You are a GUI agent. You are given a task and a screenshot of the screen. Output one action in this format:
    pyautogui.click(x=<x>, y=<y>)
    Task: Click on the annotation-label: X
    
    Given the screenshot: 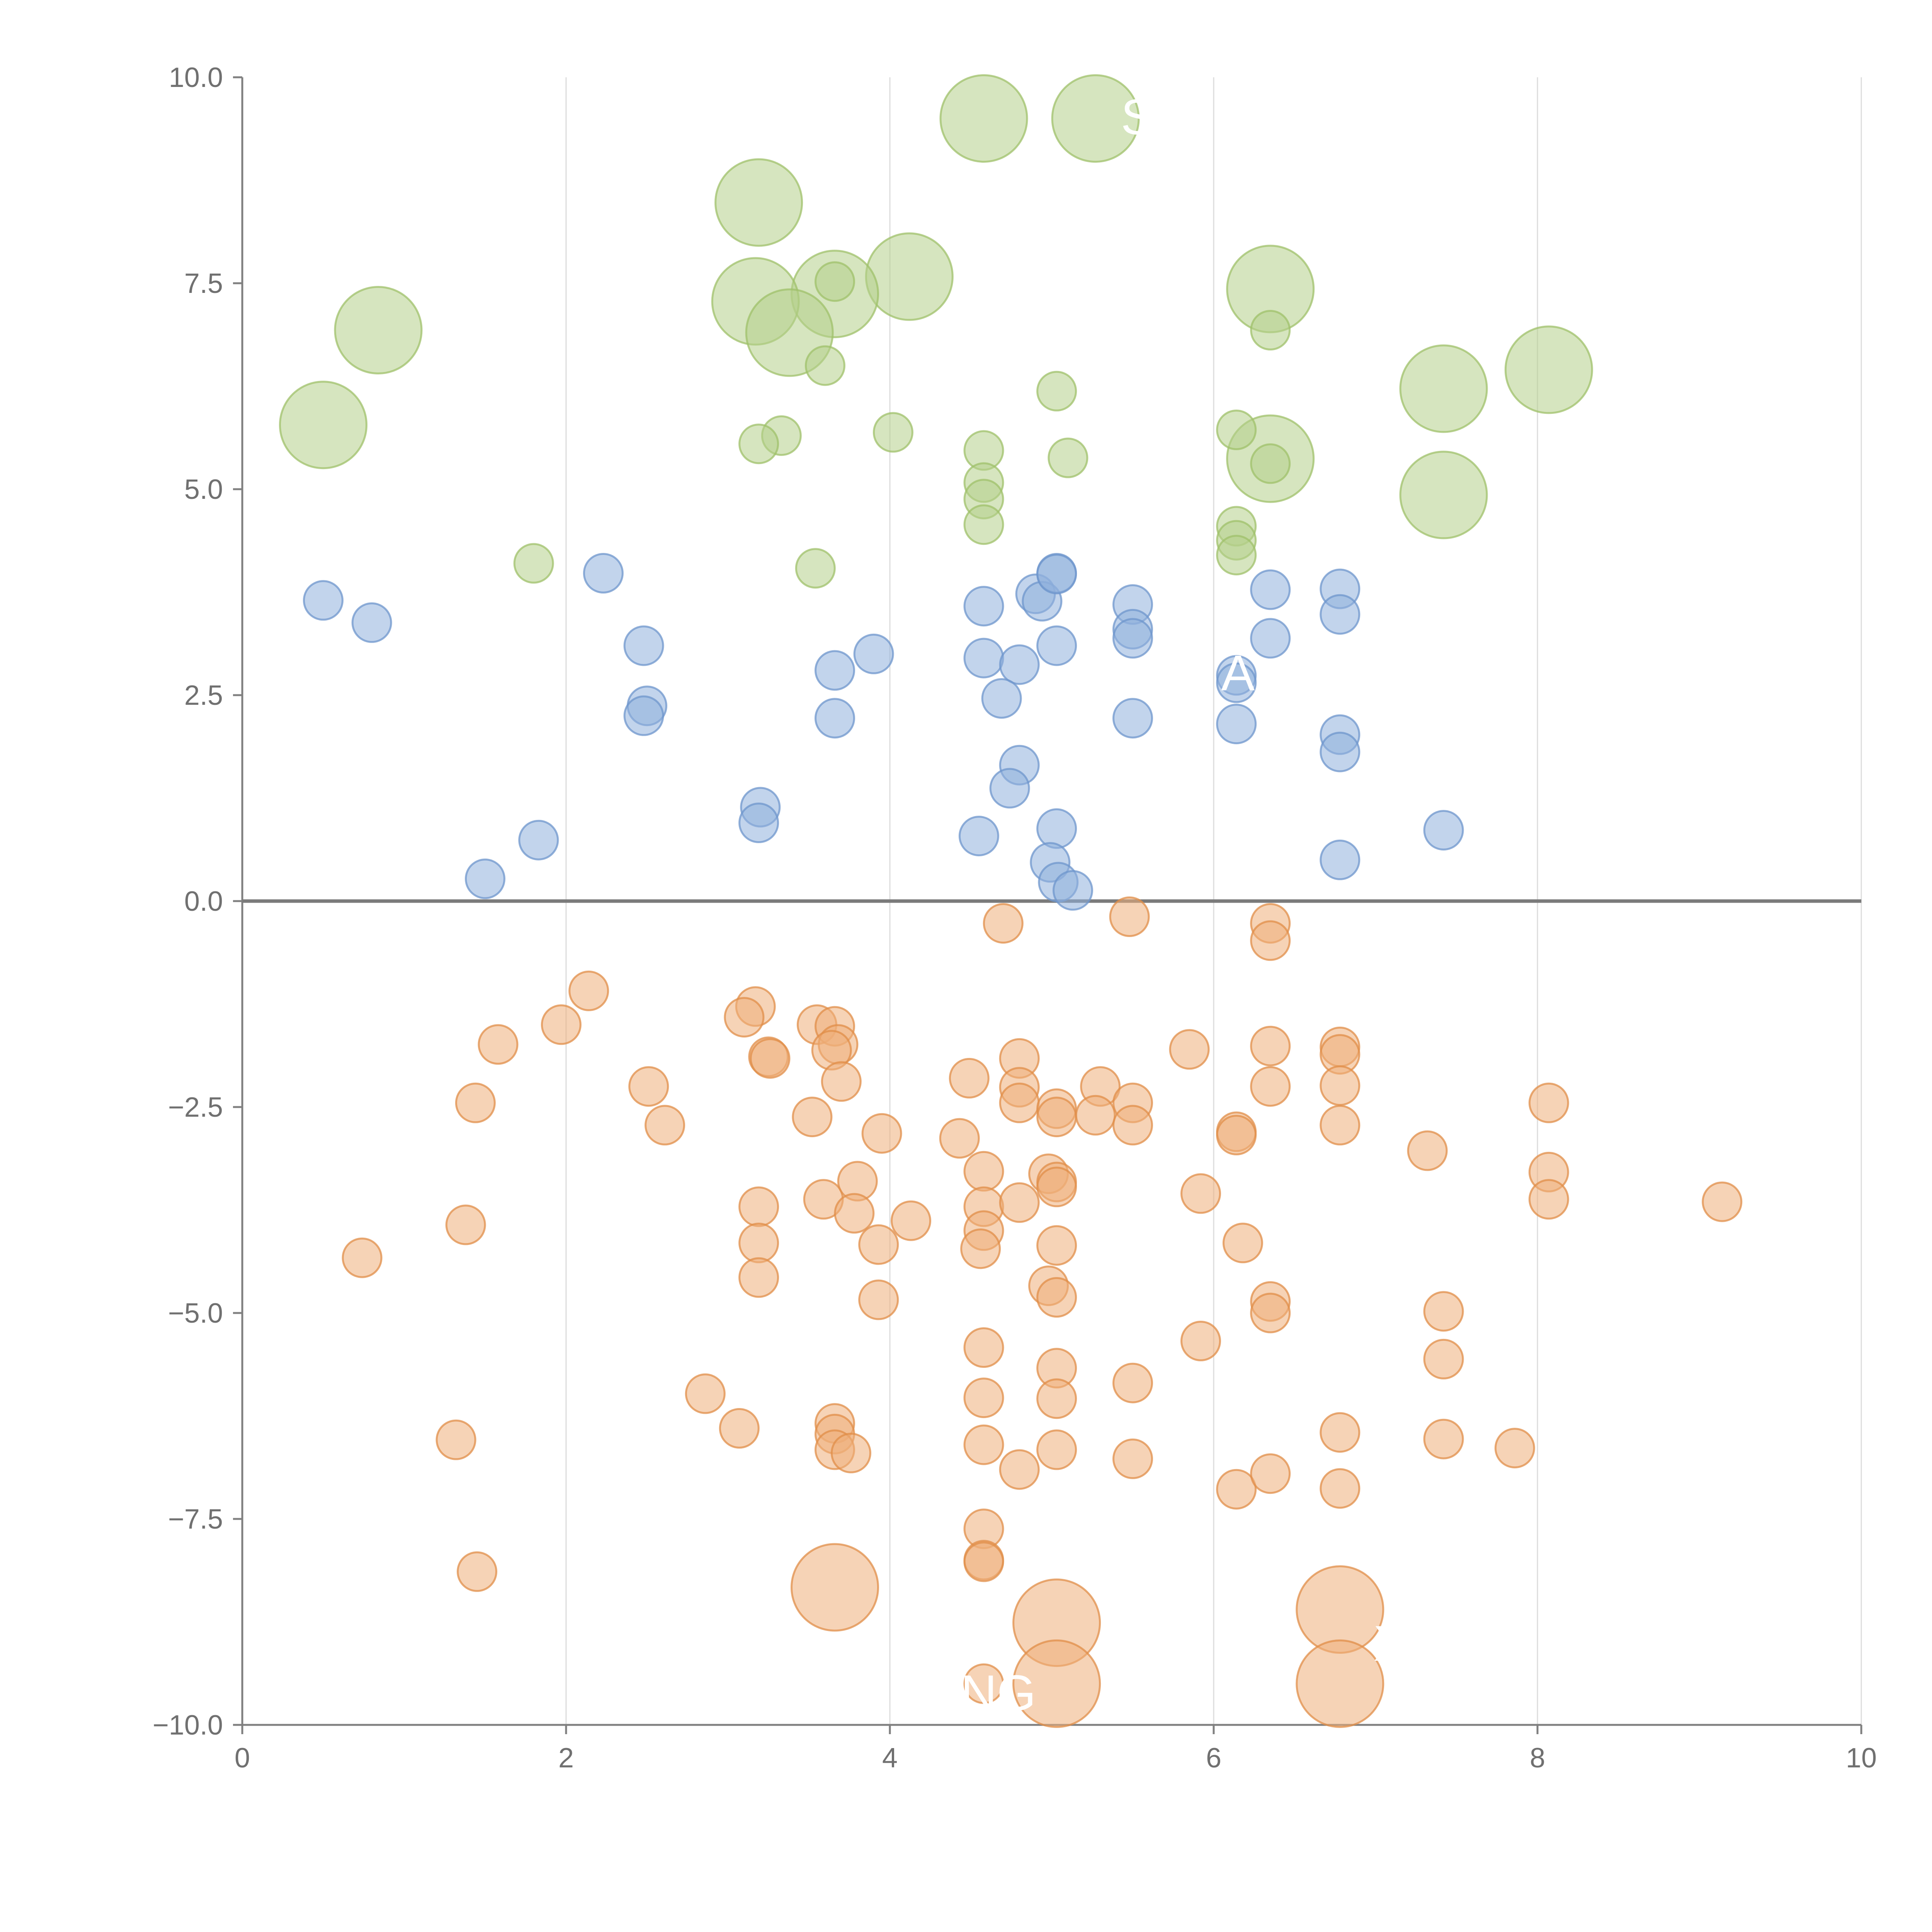 What is the action you would take?
    pyautogui.click(x=1390, y=1643)
    